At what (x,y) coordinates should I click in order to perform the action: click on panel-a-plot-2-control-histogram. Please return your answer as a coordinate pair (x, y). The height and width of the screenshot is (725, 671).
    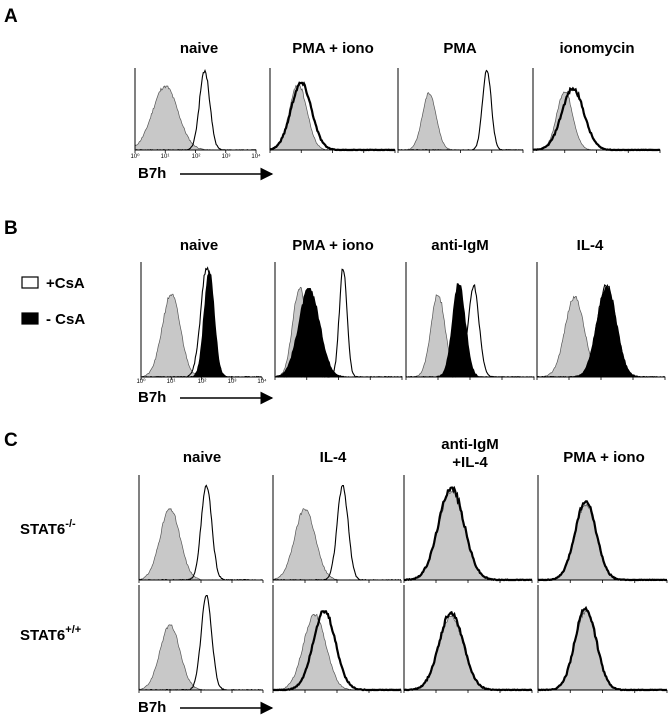
    Looking at the image, I should click on (460, 121).